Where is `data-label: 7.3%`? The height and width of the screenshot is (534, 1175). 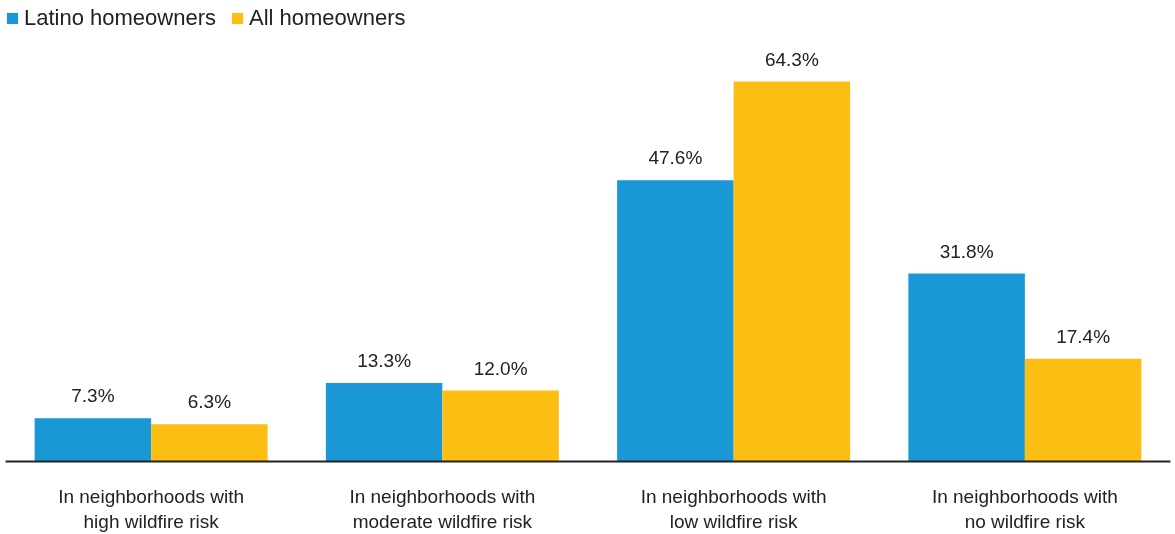
data-label: 7.3% is located at coordinates (93, 396).